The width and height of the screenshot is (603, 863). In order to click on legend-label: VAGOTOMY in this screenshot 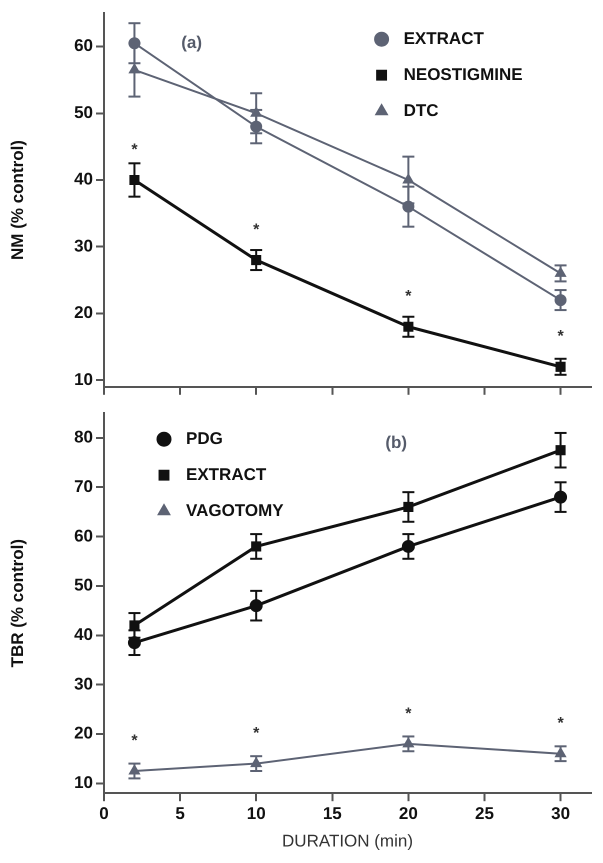, I will do `click(235, 510)`.